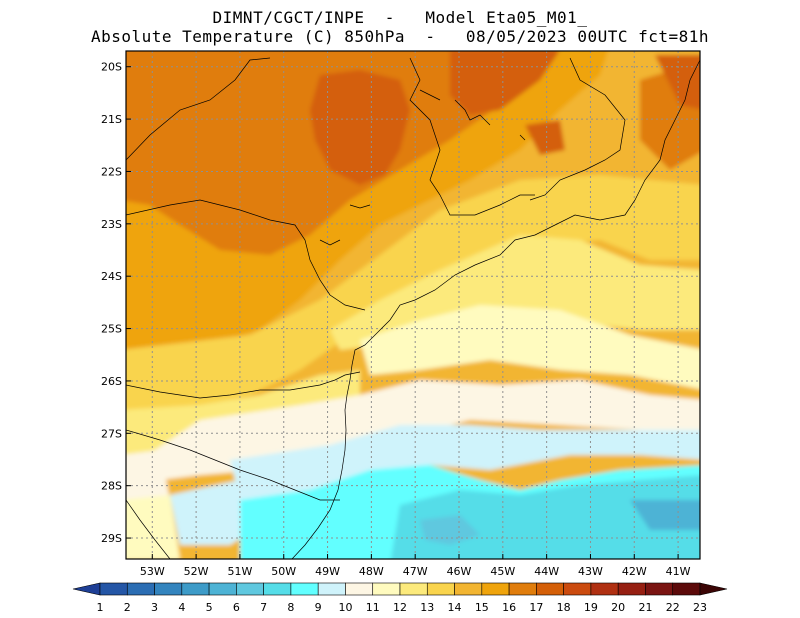  Describe the element at coordinates (246, 255) in the screenshot. I see `border-sp-pr` at that location.